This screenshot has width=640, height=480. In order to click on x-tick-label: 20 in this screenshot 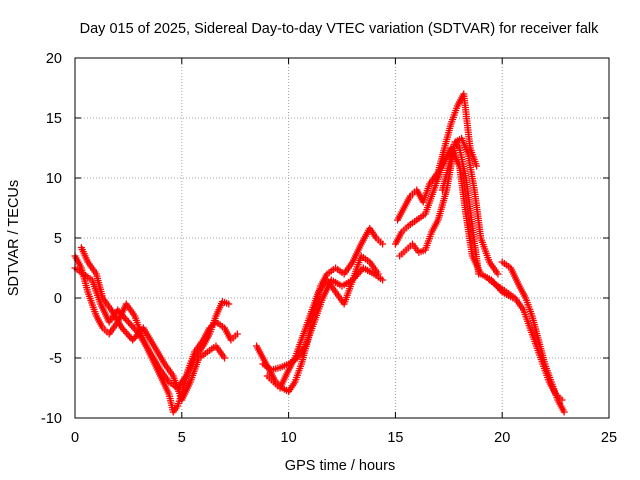, I will do `click(502, 438)`.